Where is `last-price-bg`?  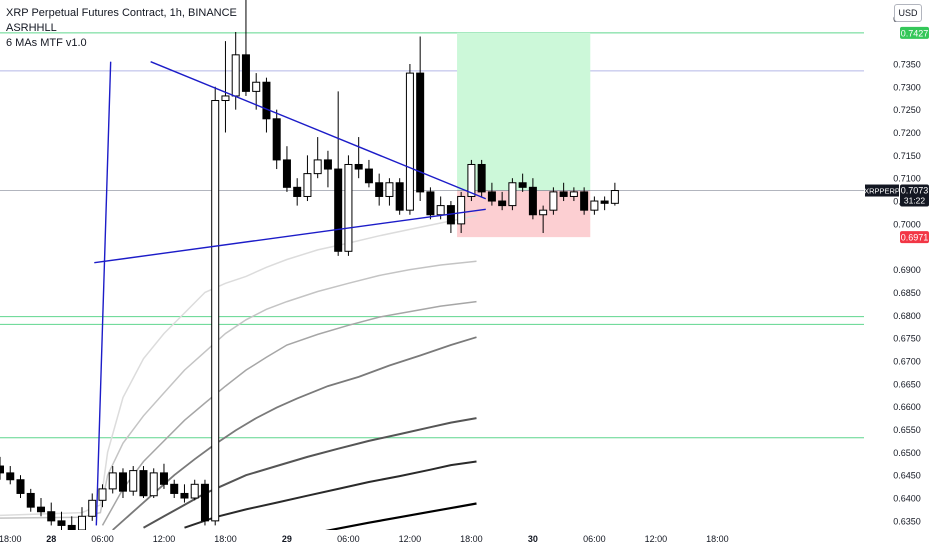 last-price-bg is located at coordinates (914, 195).